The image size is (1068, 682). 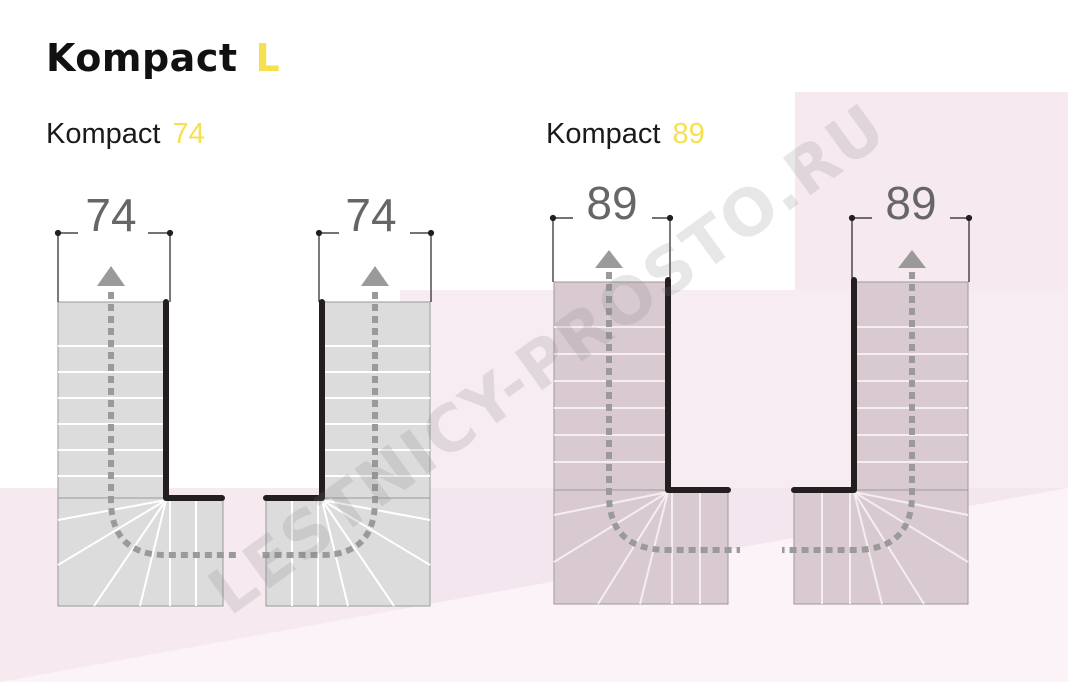 I want to click on variant-width: 74, so click(x=188, y=134).